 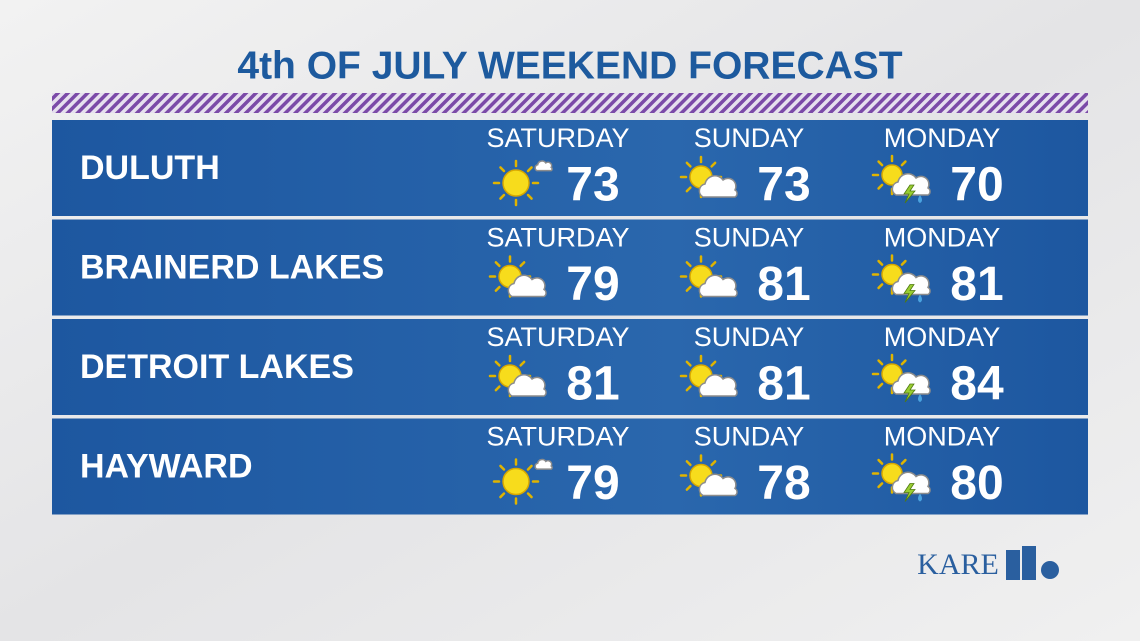 What do you see at coordinates (232, 267) in the screenshot?
I see `city-label: BRAINERD LAKES` at bounding box center [232, 267].